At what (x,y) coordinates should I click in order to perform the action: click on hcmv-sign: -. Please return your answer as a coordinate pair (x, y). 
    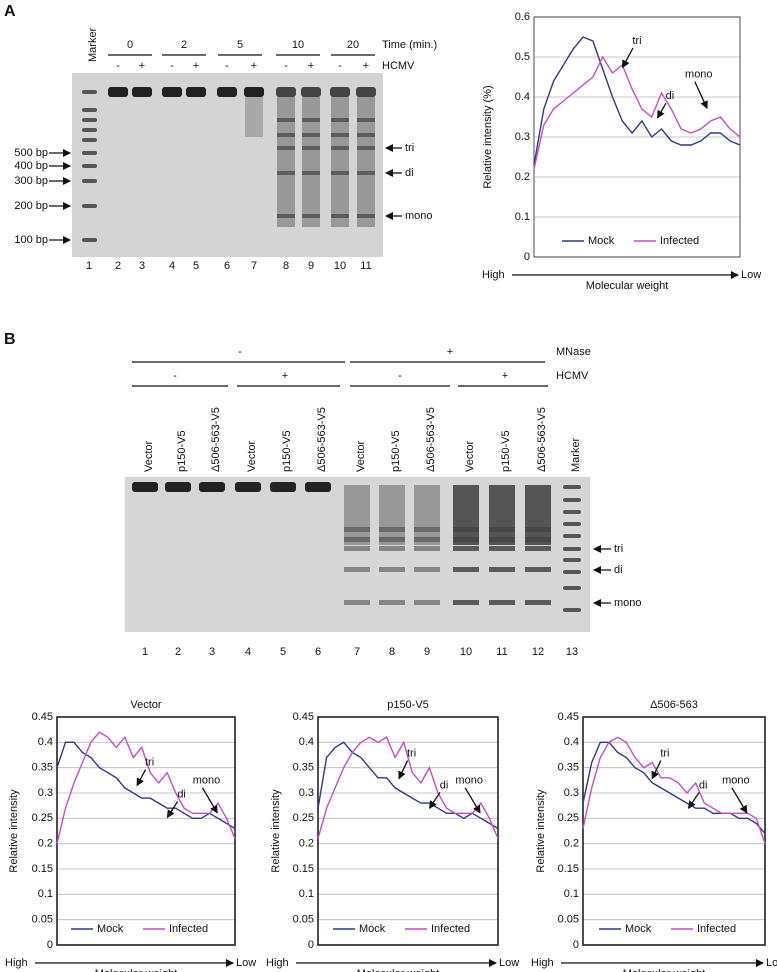
    Looking at the image, I should click on (286, 66).